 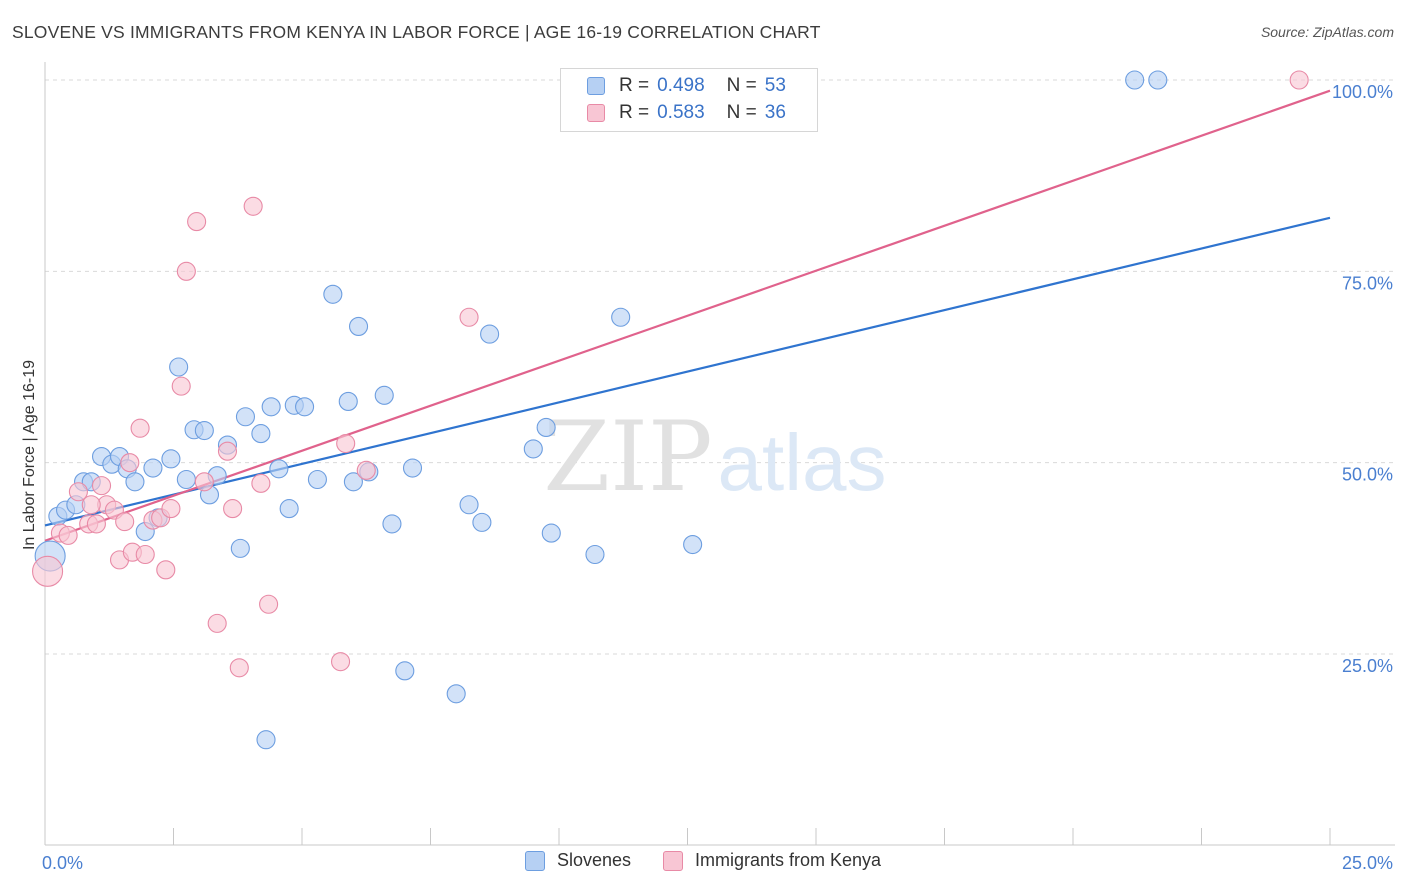 I want to click on y-tick-label: 25.0%, so click(x=1367, y=666).